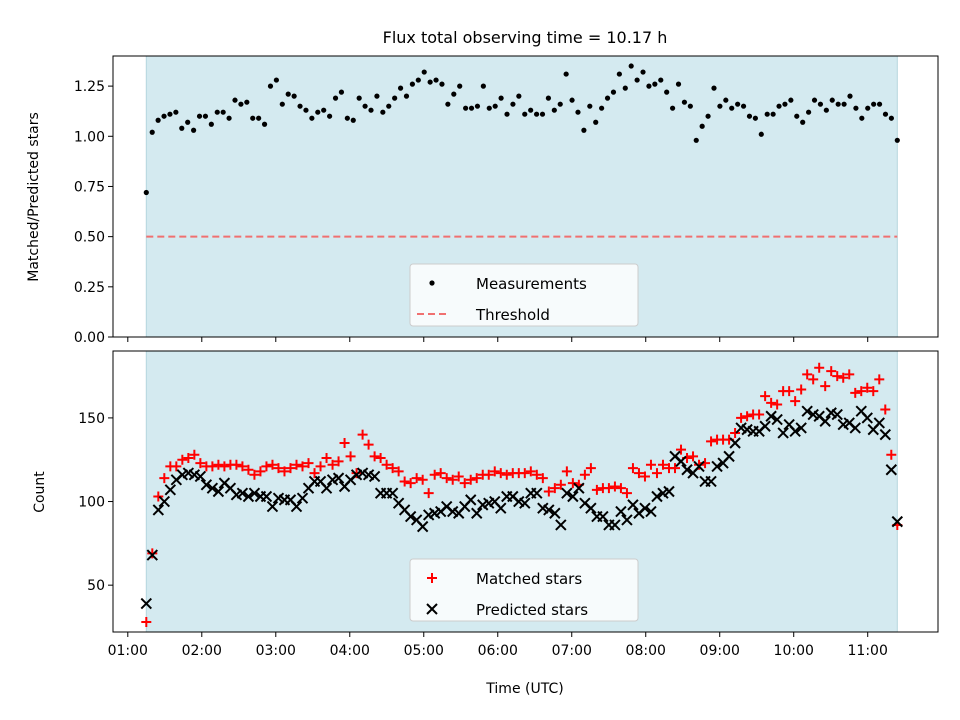 This screenshot has height=720, width=960. I want to click on top-y-axis-label: Matched/Predicted stars, so click(34, 197).